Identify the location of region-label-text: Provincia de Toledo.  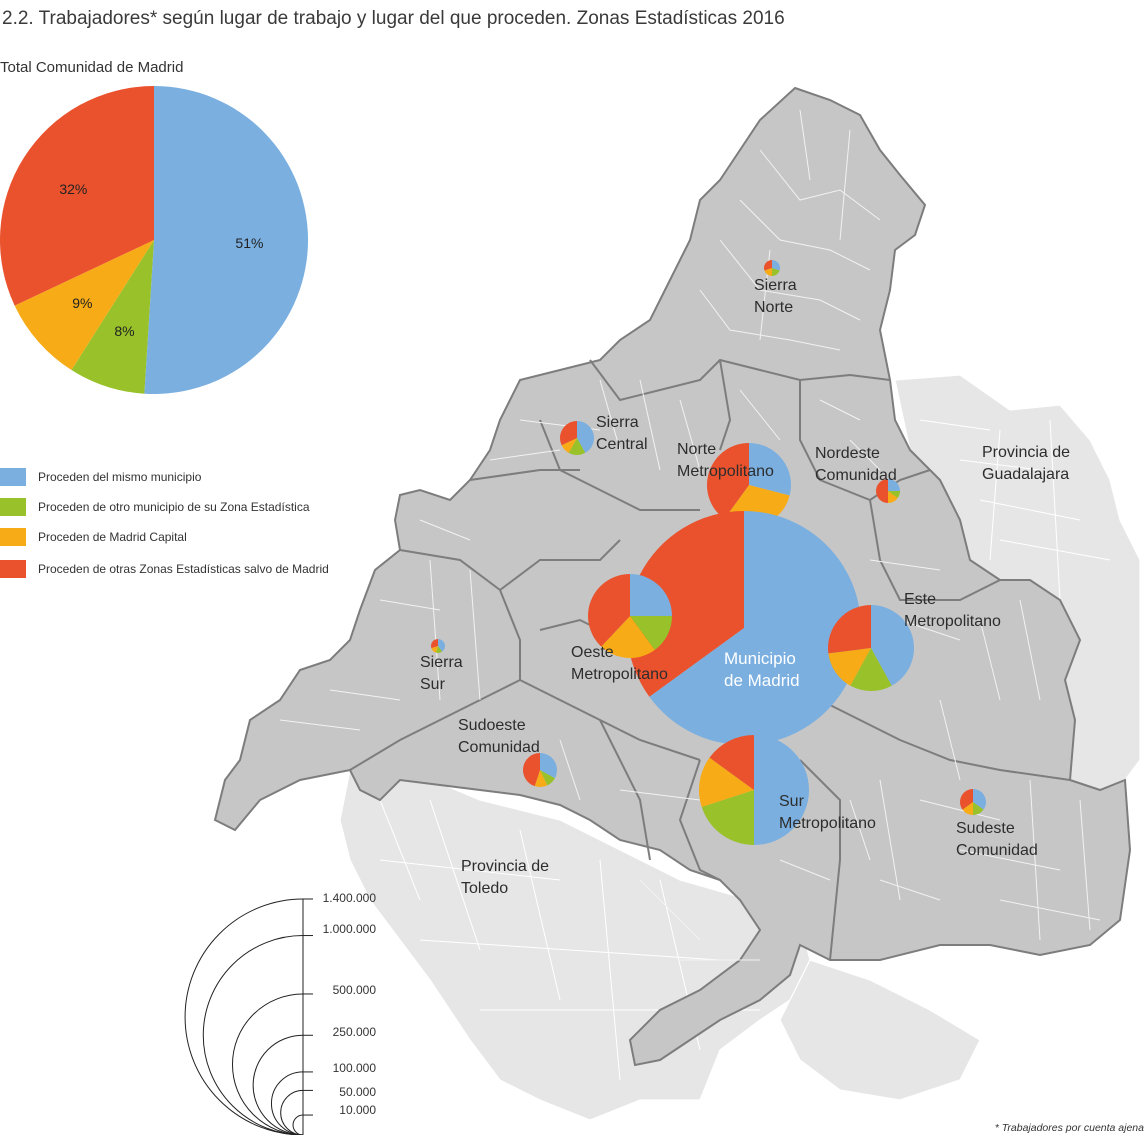
(505, 877).